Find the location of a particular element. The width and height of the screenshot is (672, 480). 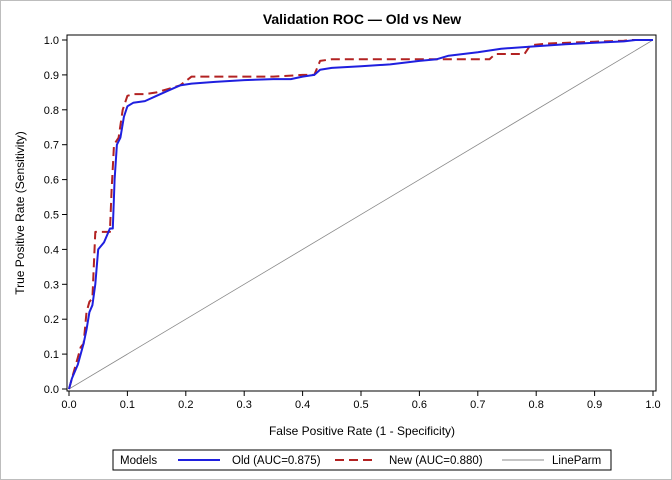

legend-box is located at coordinates (362, 460).